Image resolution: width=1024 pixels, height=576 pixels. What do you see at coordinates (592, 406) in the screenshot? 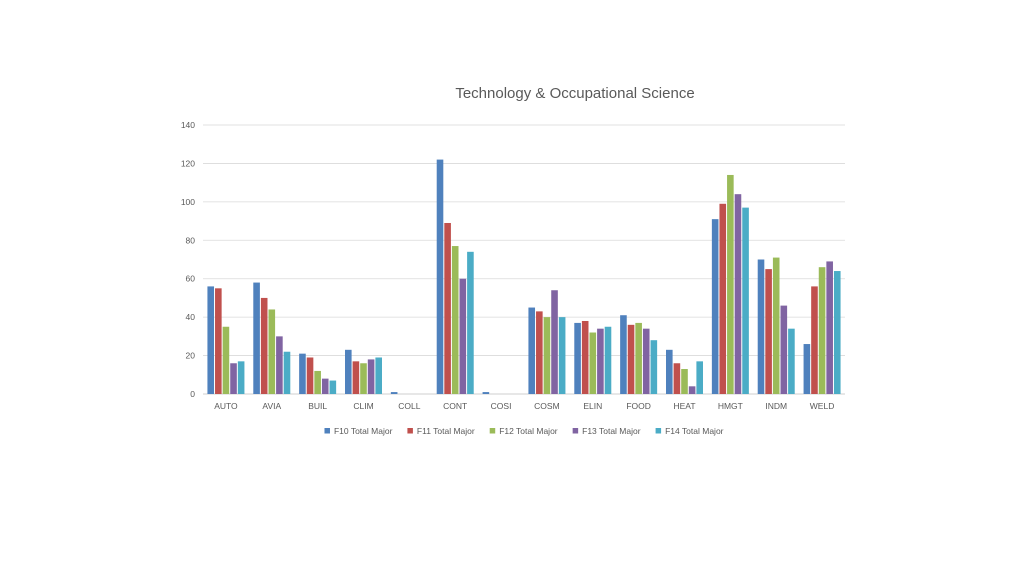
I see `x-tick-label: ELIN` at bounding box center [592, 406].